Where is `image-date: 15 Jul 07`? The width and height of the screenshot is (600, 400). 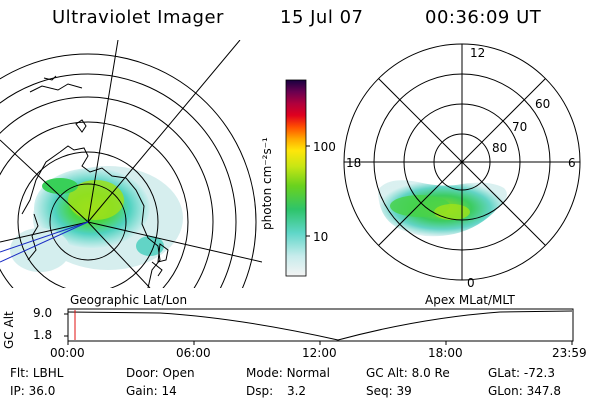
image-date: 15 Jul 07 is located at coordinates (322, 17).